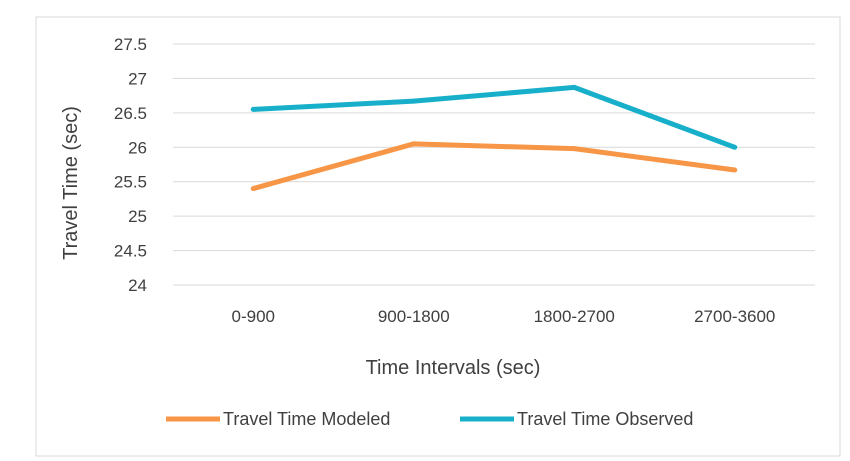 This screenshot has width=850, height=461. I want to click on x-axis-label: Time Intervals (sec), so click(453, 368).